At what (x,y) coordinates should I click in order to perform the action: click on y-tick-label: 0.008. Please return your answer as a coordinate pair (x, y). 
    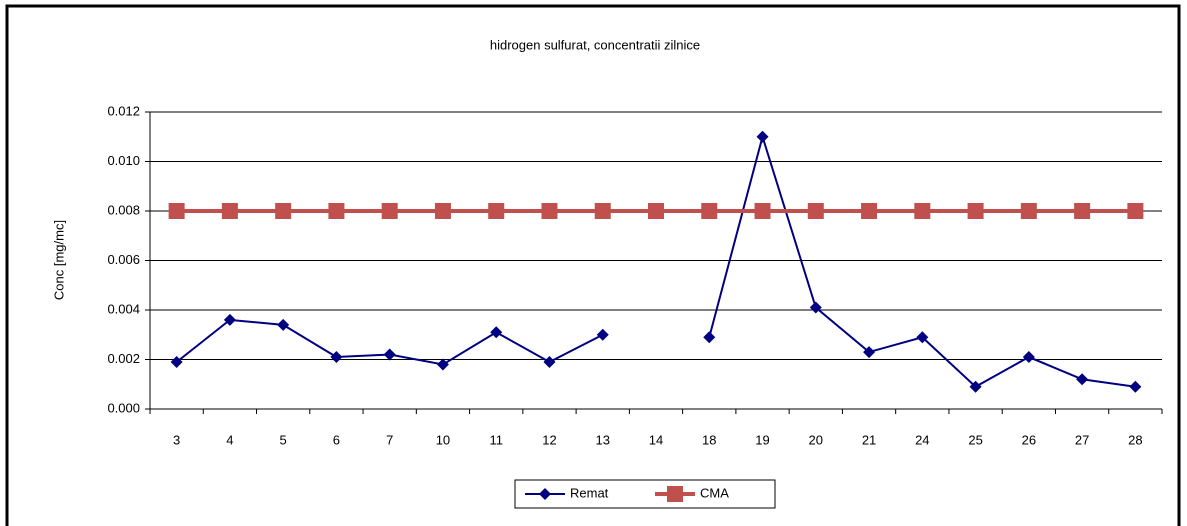
    Looking at the image, I should click on (123, 209).